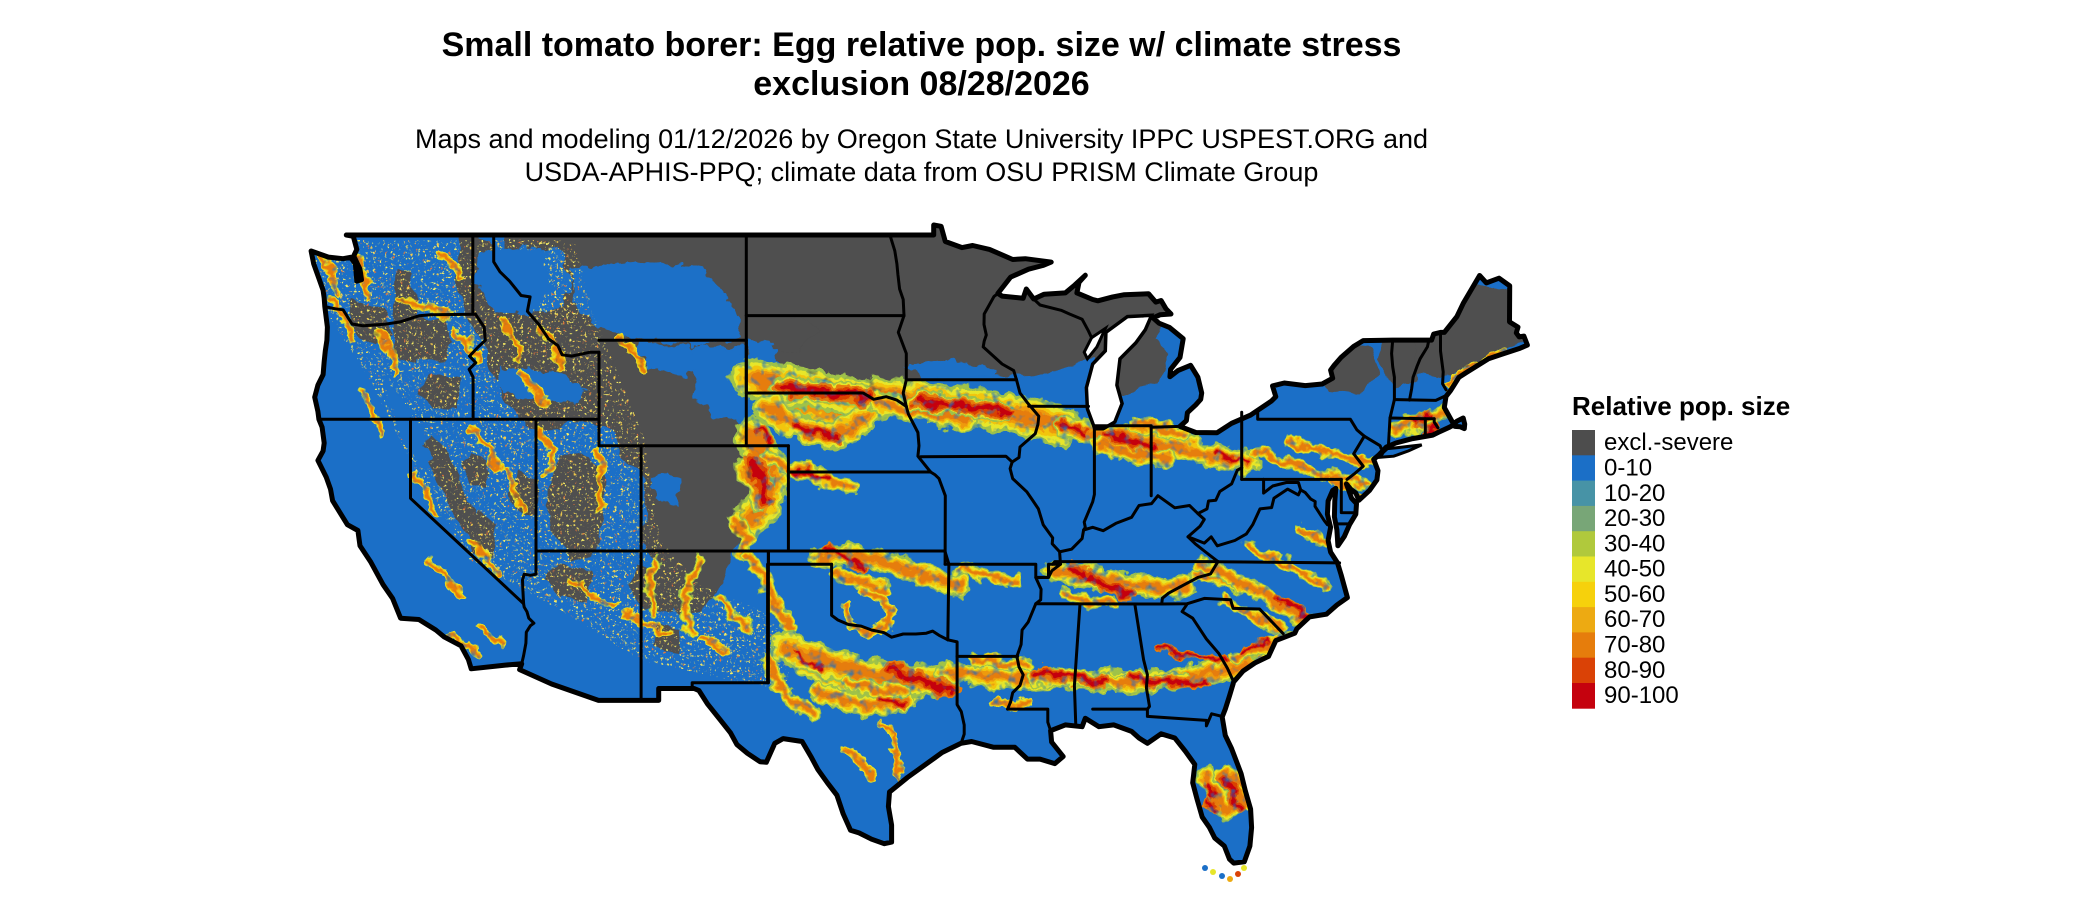 This screenshot has height=897, width=2100. Describe the element at coordinates (1628, 467) in the screenshot. I see `svg-text: 0-10` at that location.